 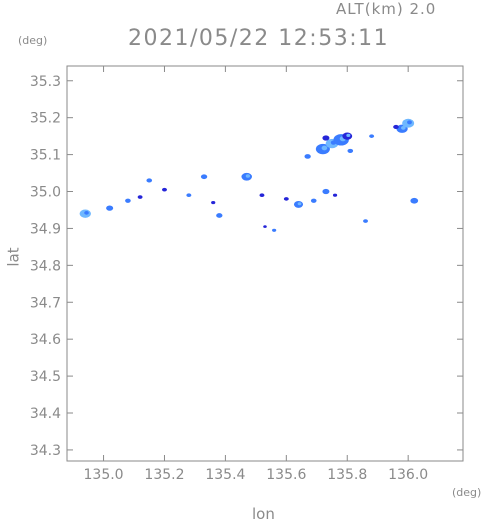 What do you see at coordinates (286, 475) in the screenshot?
I see `x-tick-label: 135.6` at bounding box center [286, 475].